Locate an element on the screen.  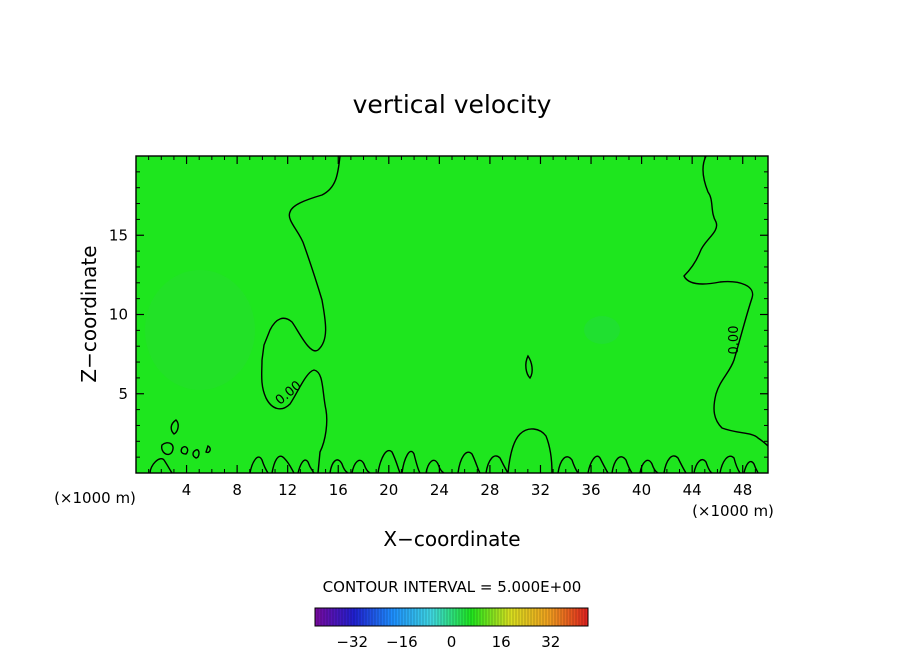
x-tick-label: 40 is located at coordinates (641, 490).